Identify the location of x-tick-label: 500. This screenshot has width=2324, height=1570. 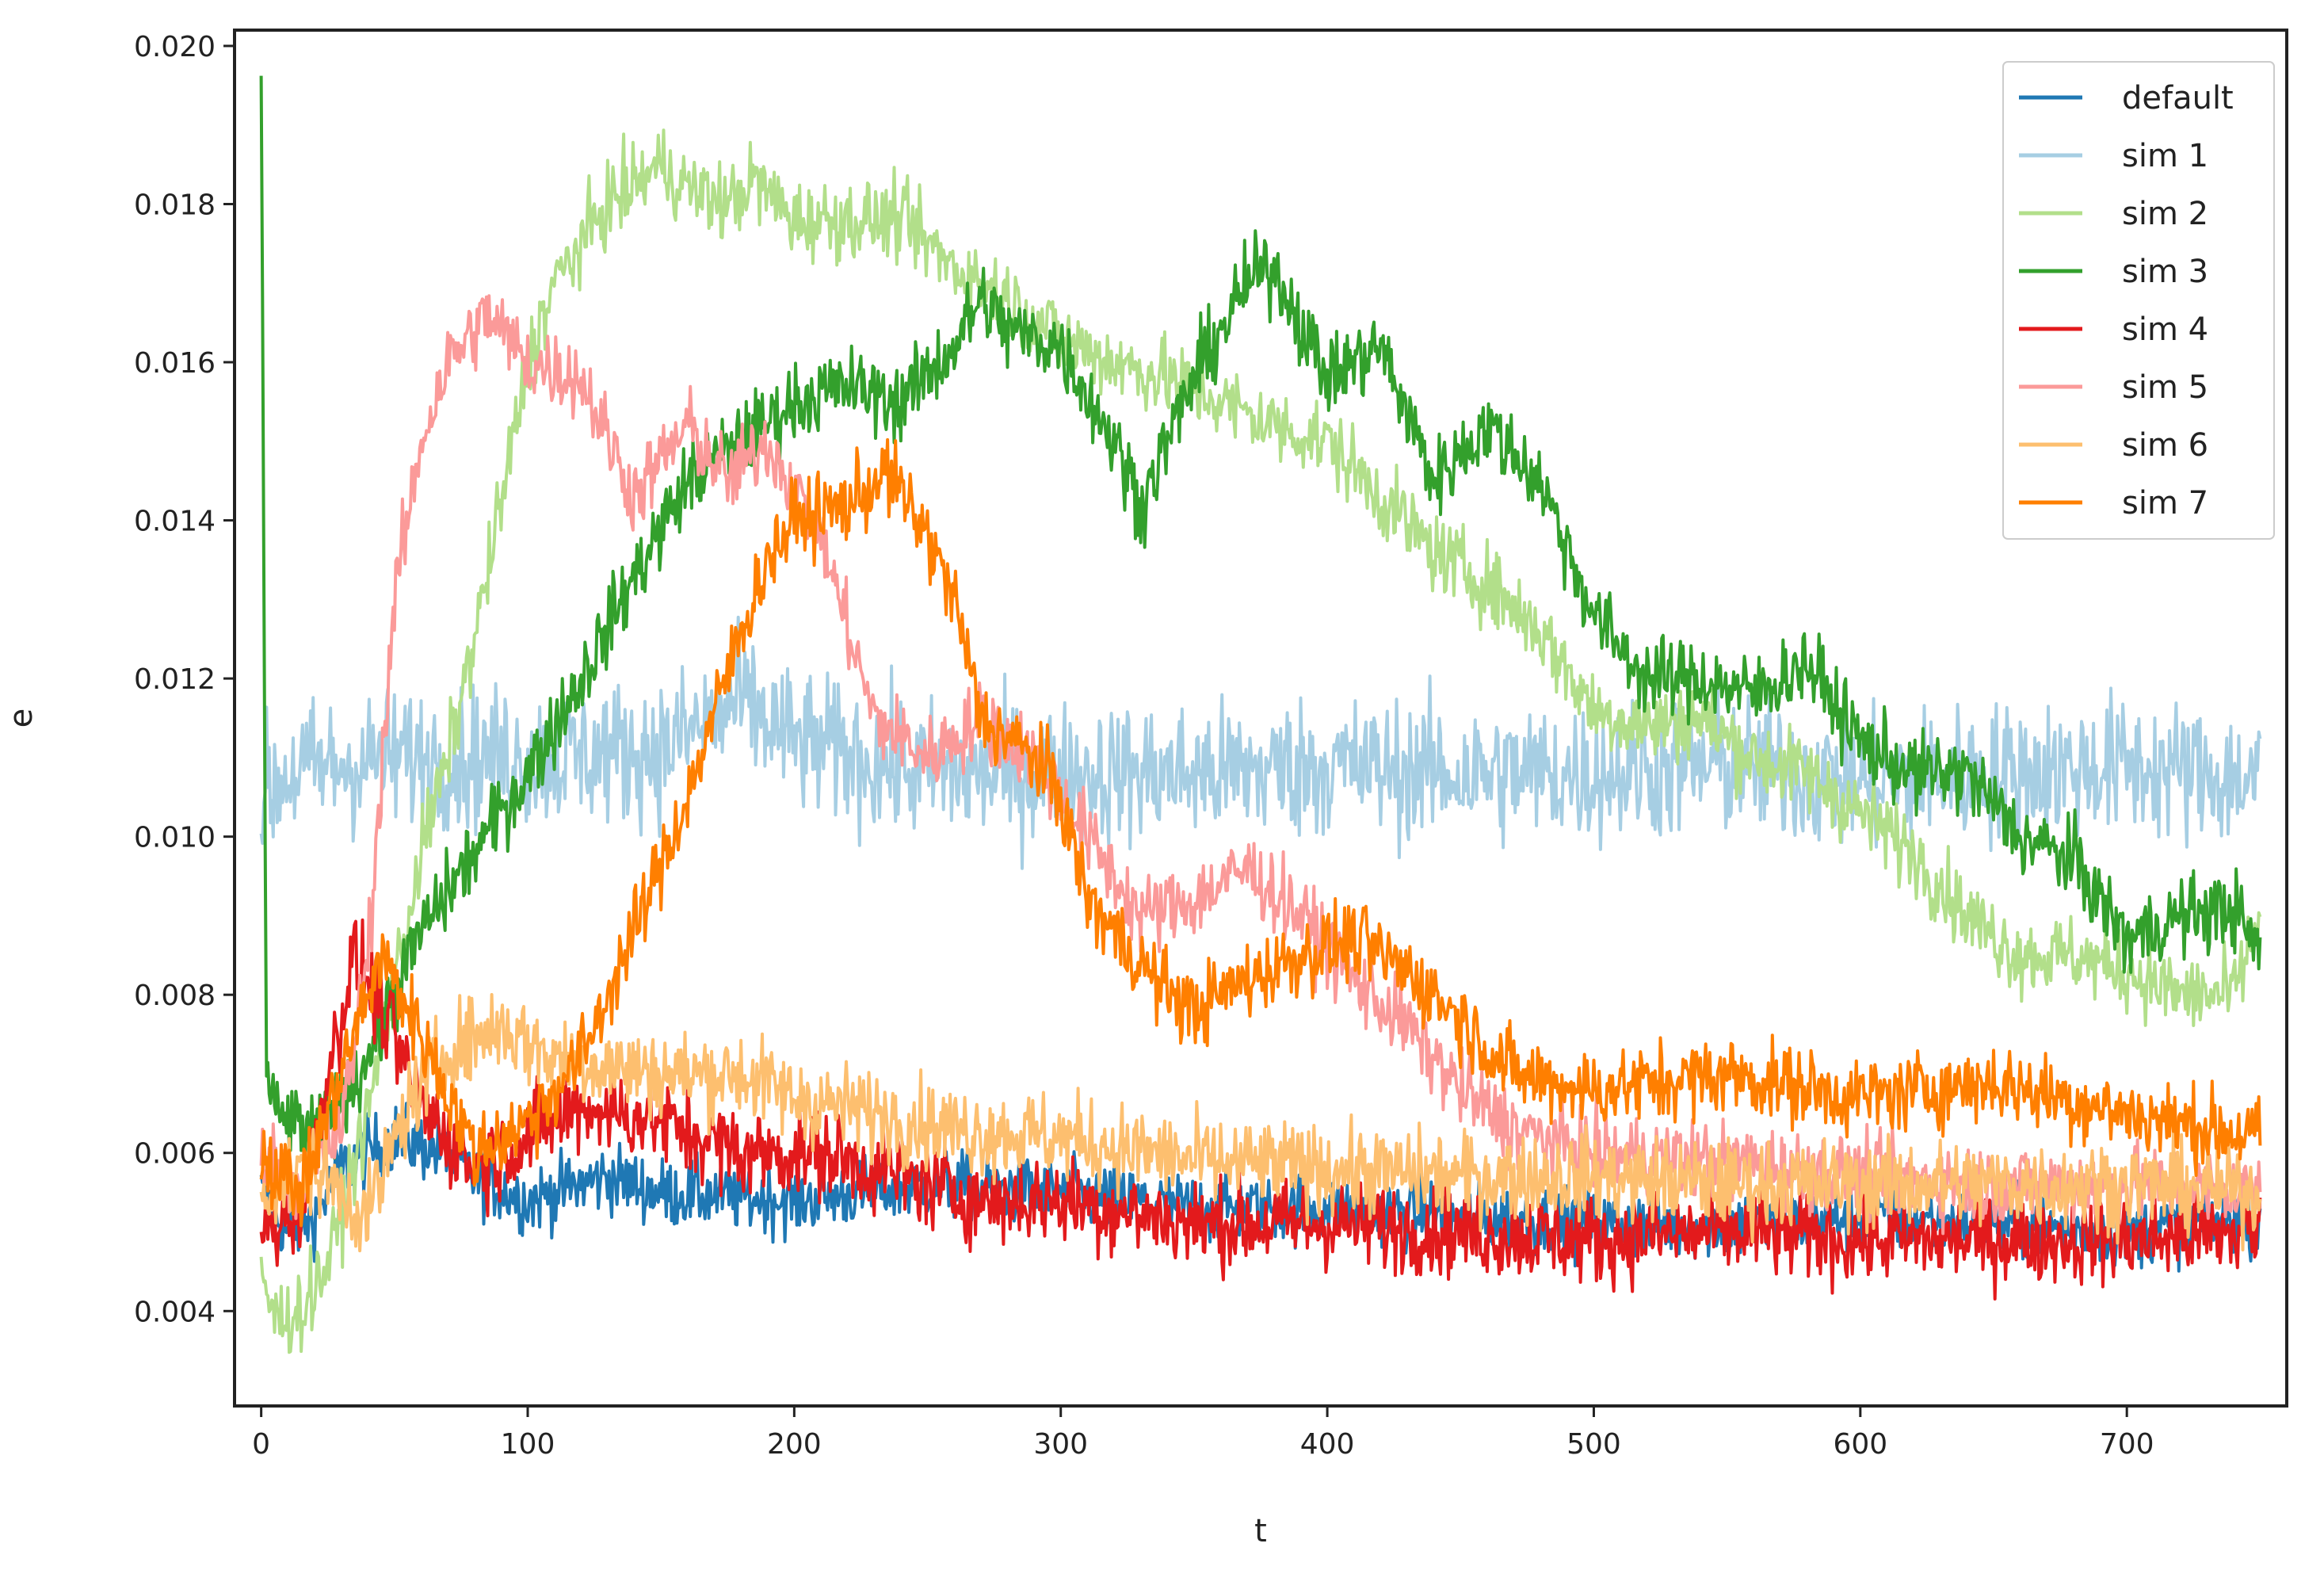
(1594, 1444).